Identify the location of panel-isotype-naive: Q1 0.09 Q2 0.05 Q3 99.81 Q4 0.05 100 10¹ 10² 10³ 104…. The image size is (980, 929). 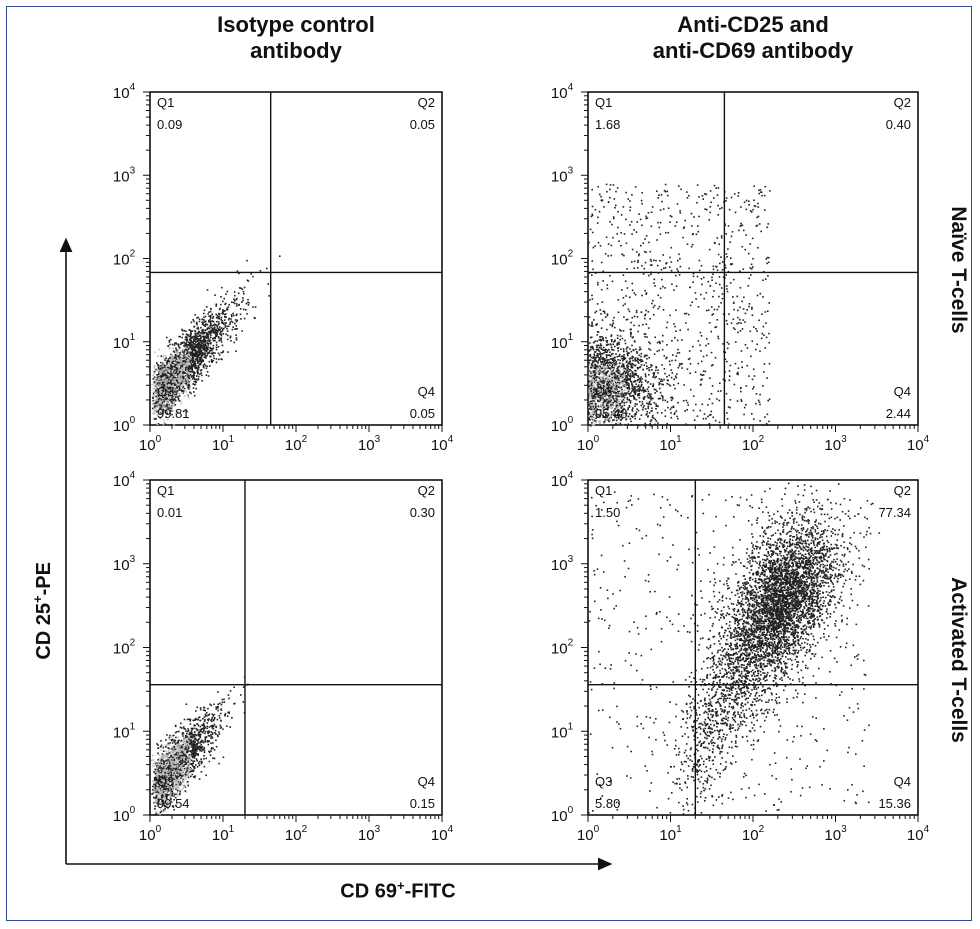
(283, 268).